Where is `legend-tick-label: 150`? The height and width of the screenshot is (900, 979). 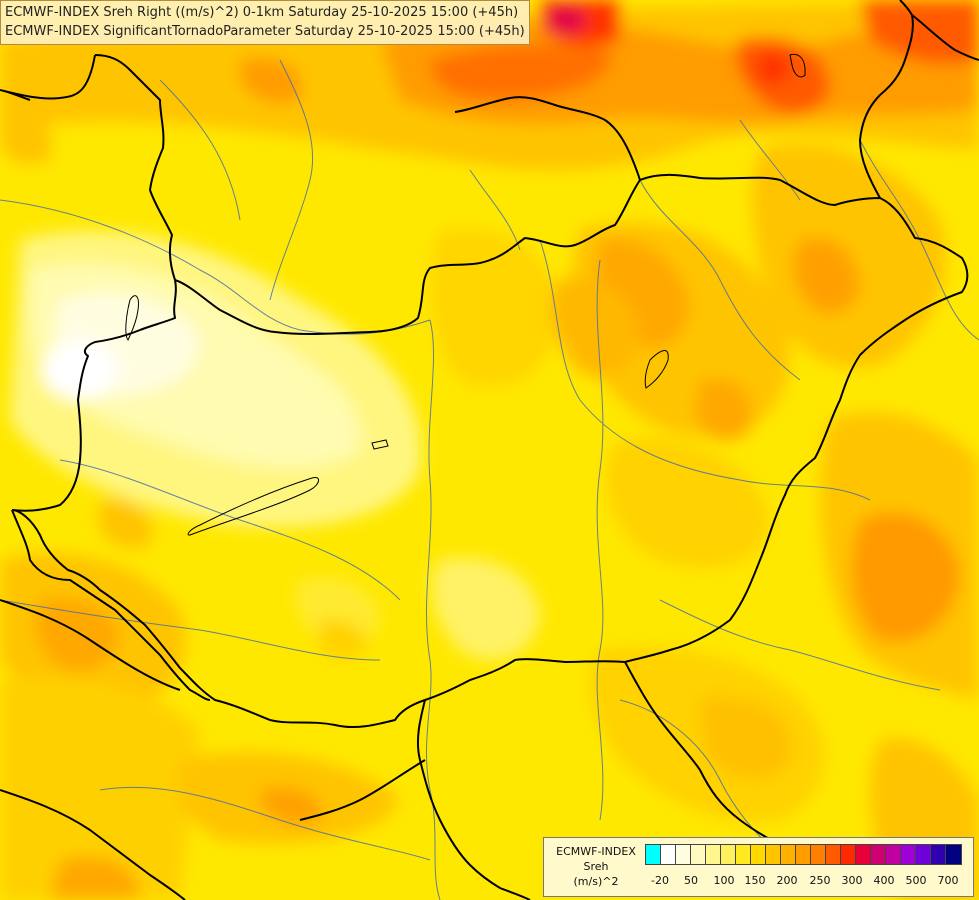
legend-tick-label: 150 is located at coordinates (755, 880).